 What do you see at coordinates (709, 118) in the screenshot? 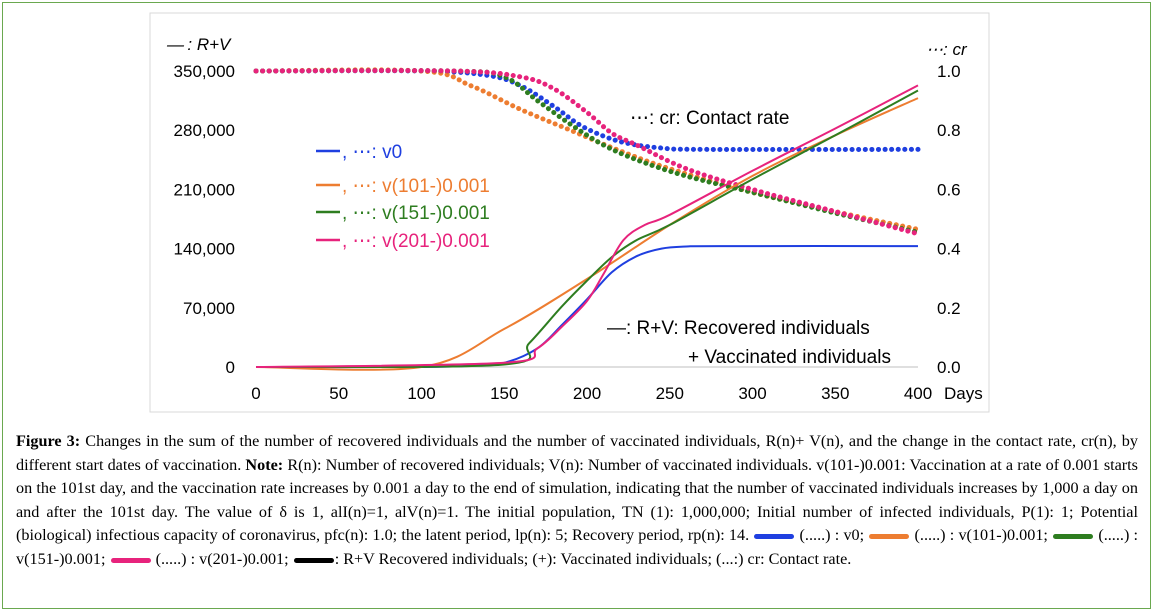
I see `contact-rate-annotation: ⋯: cr: Contact rate` at bounding box center [709, 118].